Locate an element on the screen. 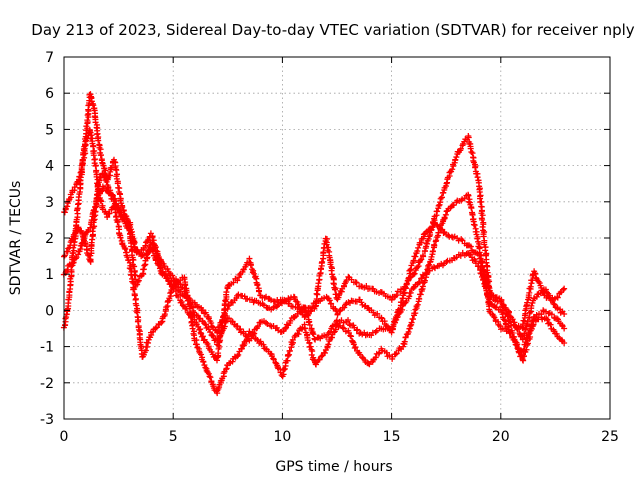 This screenshot has width=640, height=480. y-tick-label: -1 is located at coordinates (47, 348).